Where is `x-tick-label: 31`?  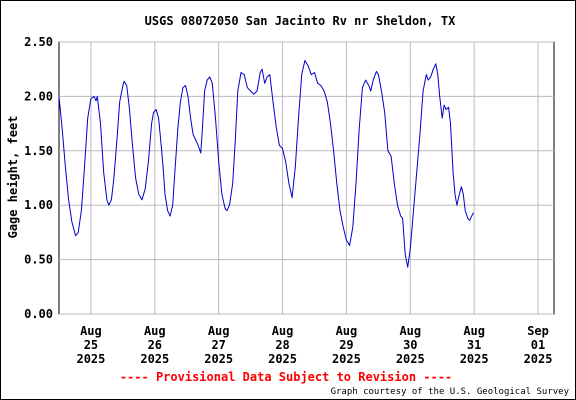
x-tick-label: 31 is located at coordinates (474, 345).